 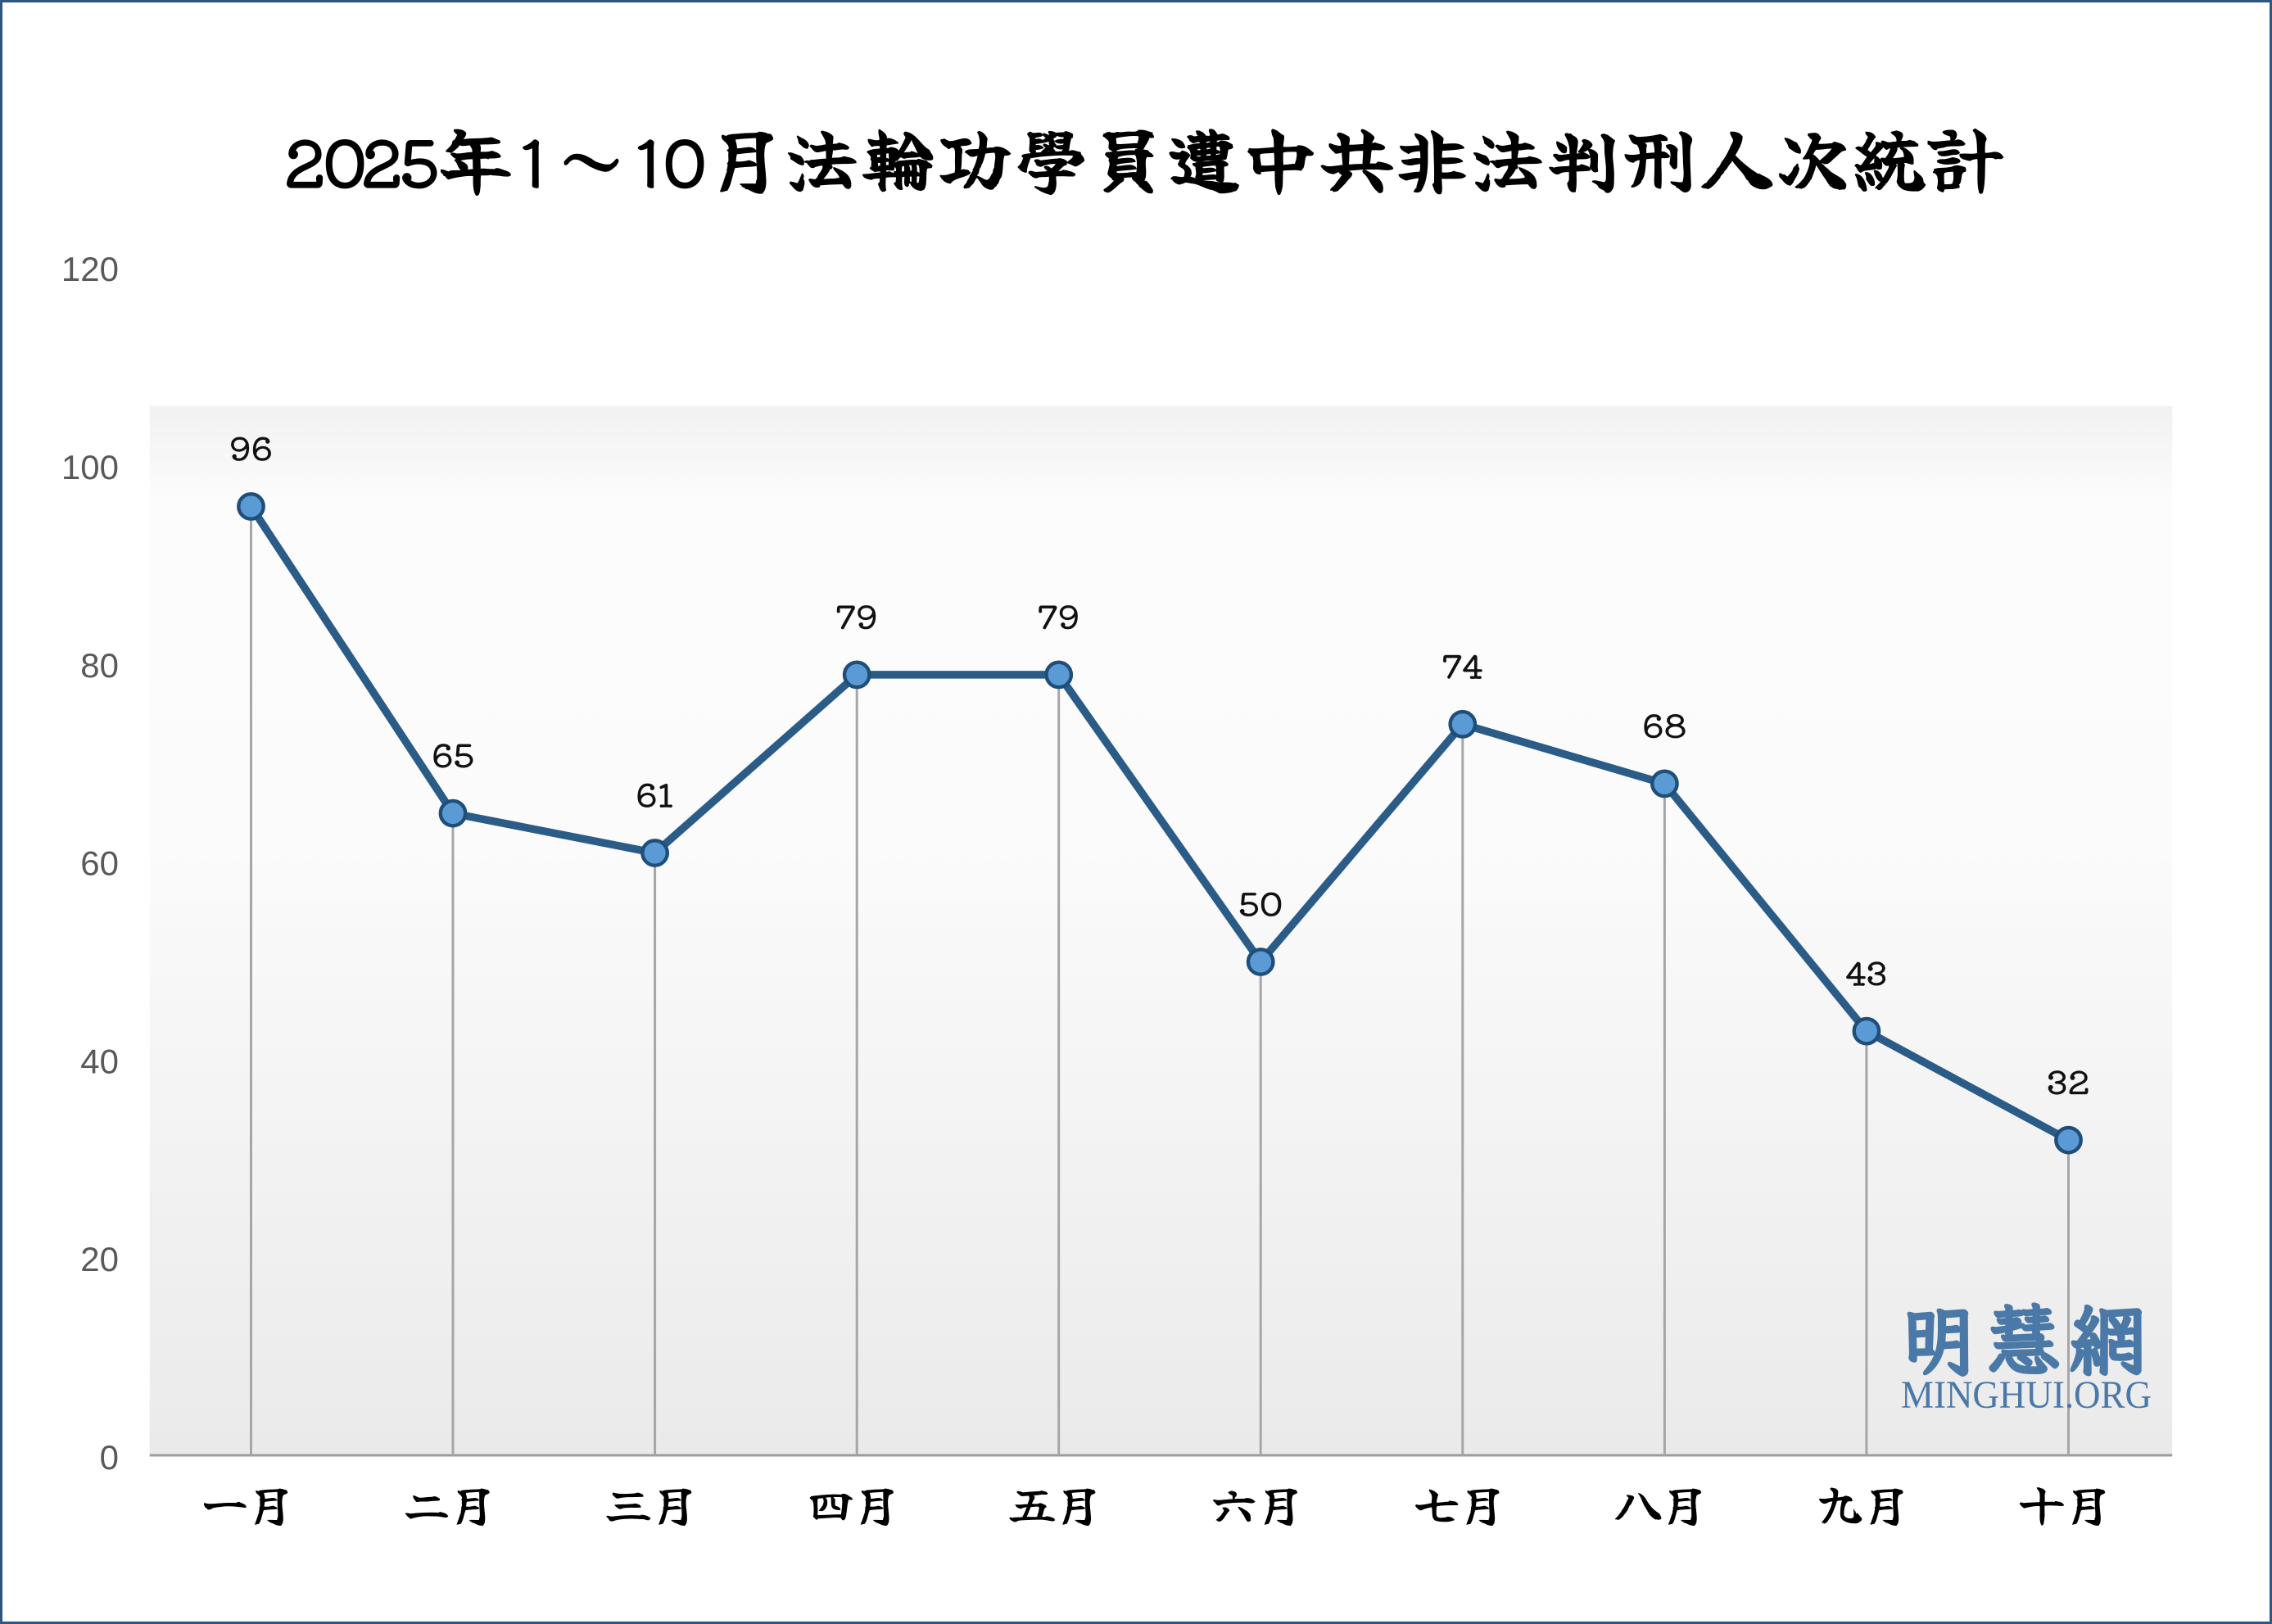 I want to click on svg-text: 60, so click(x=99, y=863).